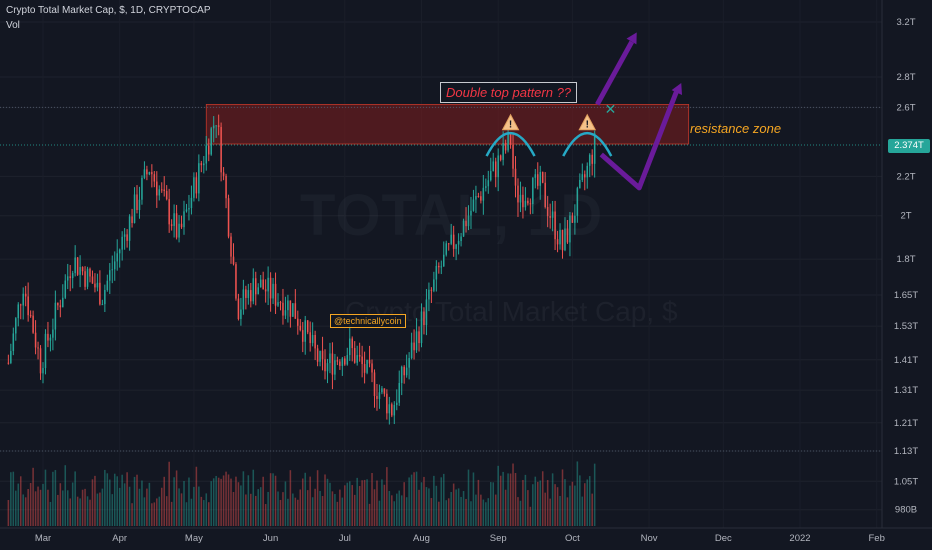 This screenshot has height=550, width=932. Describe the element at coordinates (368, 321) in the screenshot. I see `author-handle: @technicallycoin` at that location.